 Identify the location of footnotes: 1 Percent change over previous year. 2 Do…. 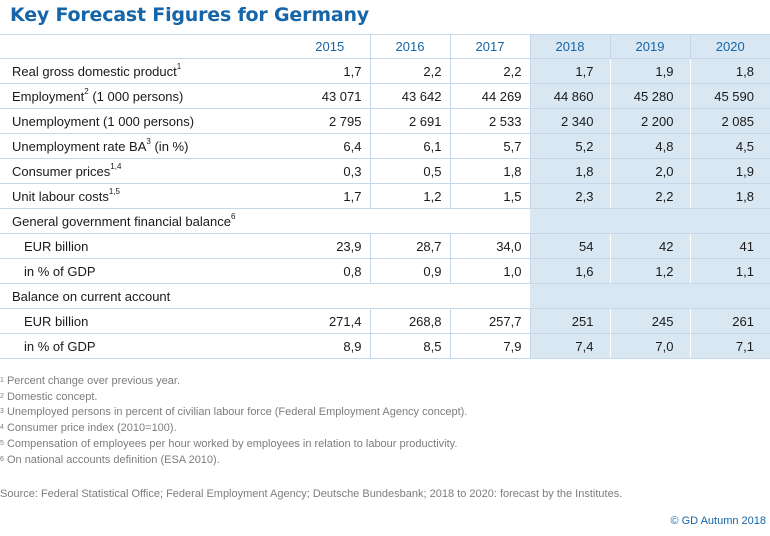
(233, 421).